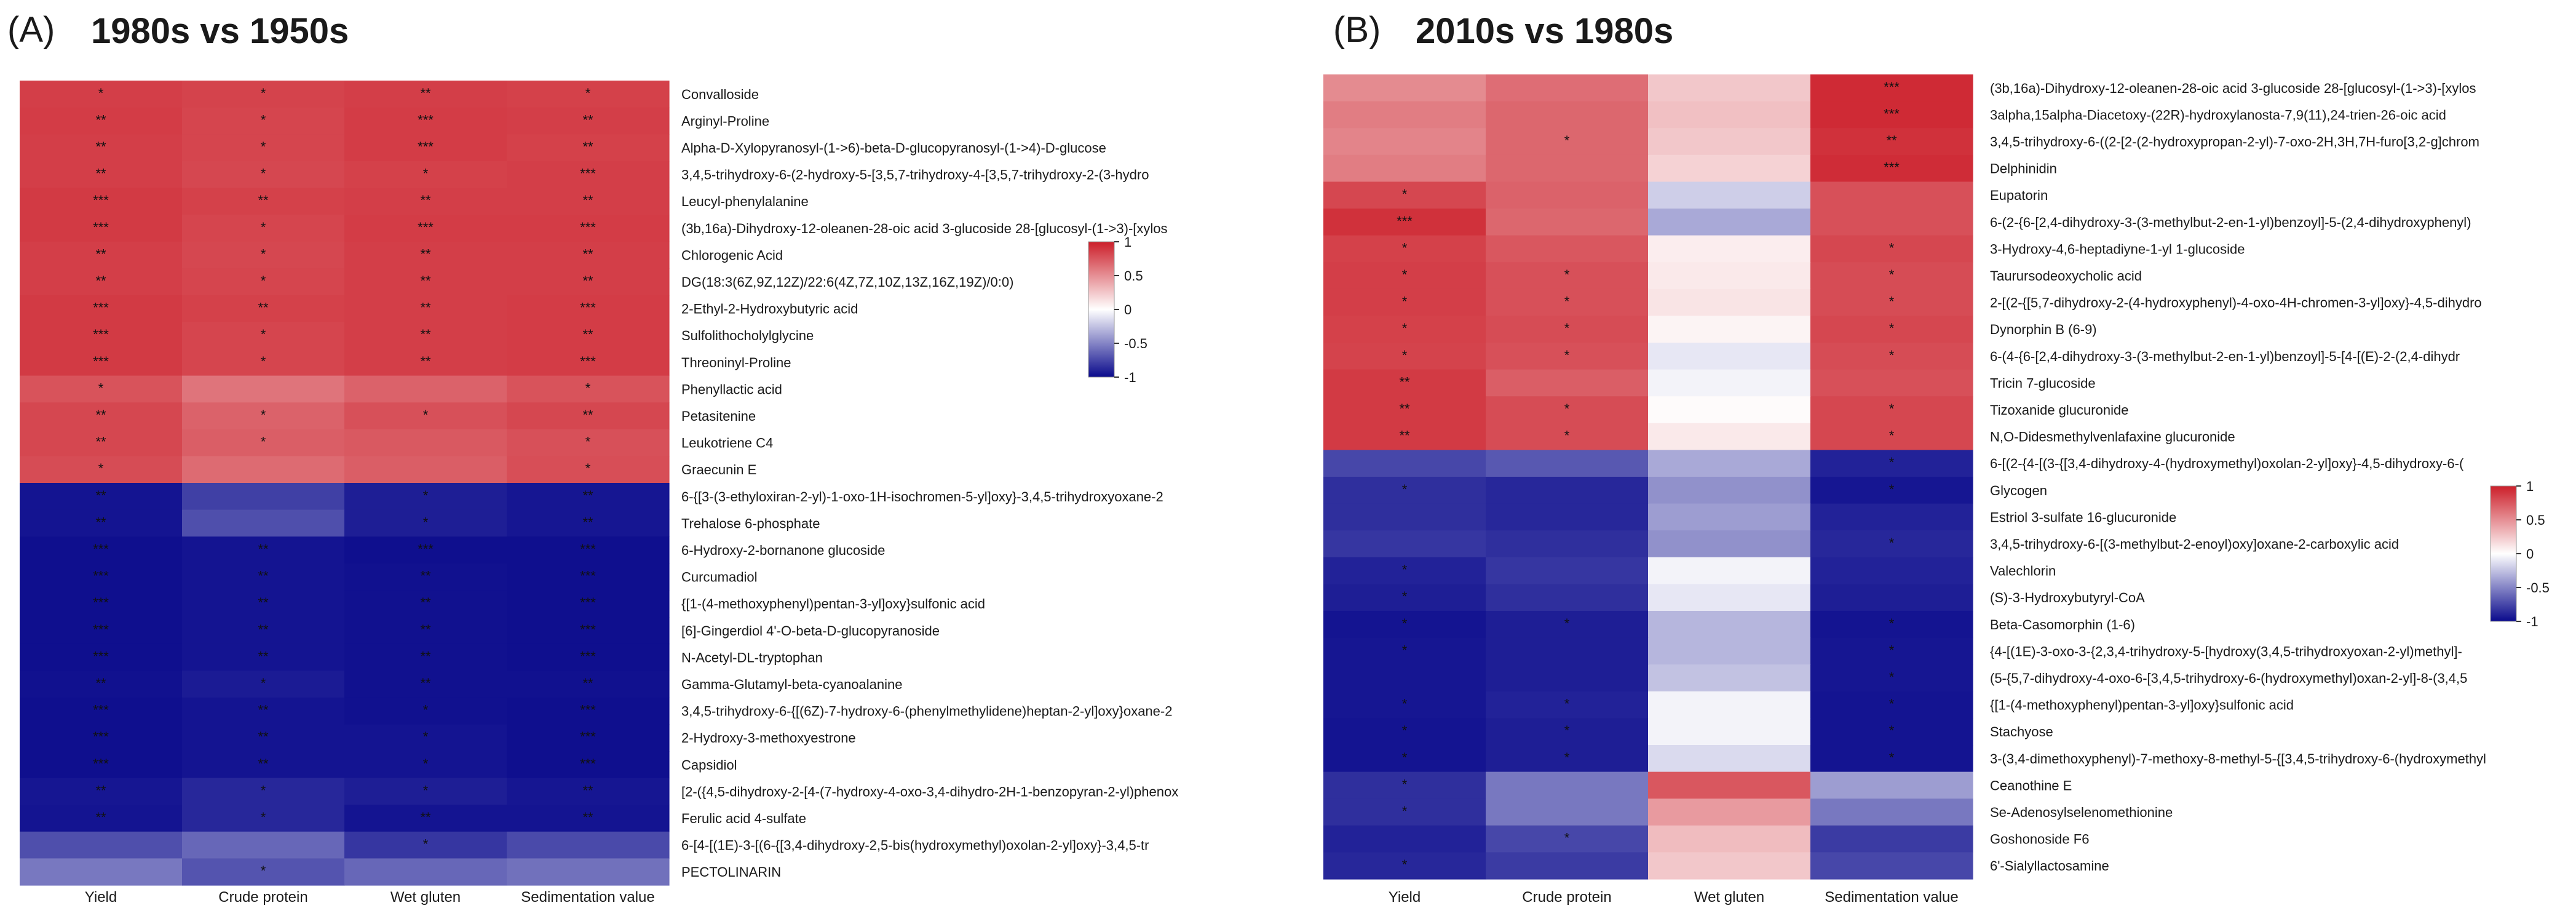 The image size is (2576, 924). I want to click on colorbar-tick-label: 0.5, so click(1133, 276).